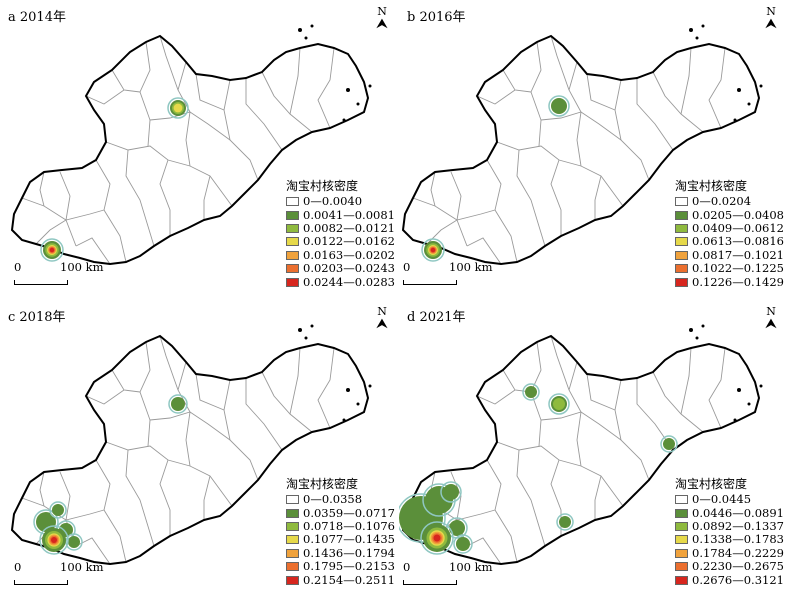 This screenshot has width=797, height=600. I want to click on legend-item: 0.2230—0.2675, so click(729, 566).